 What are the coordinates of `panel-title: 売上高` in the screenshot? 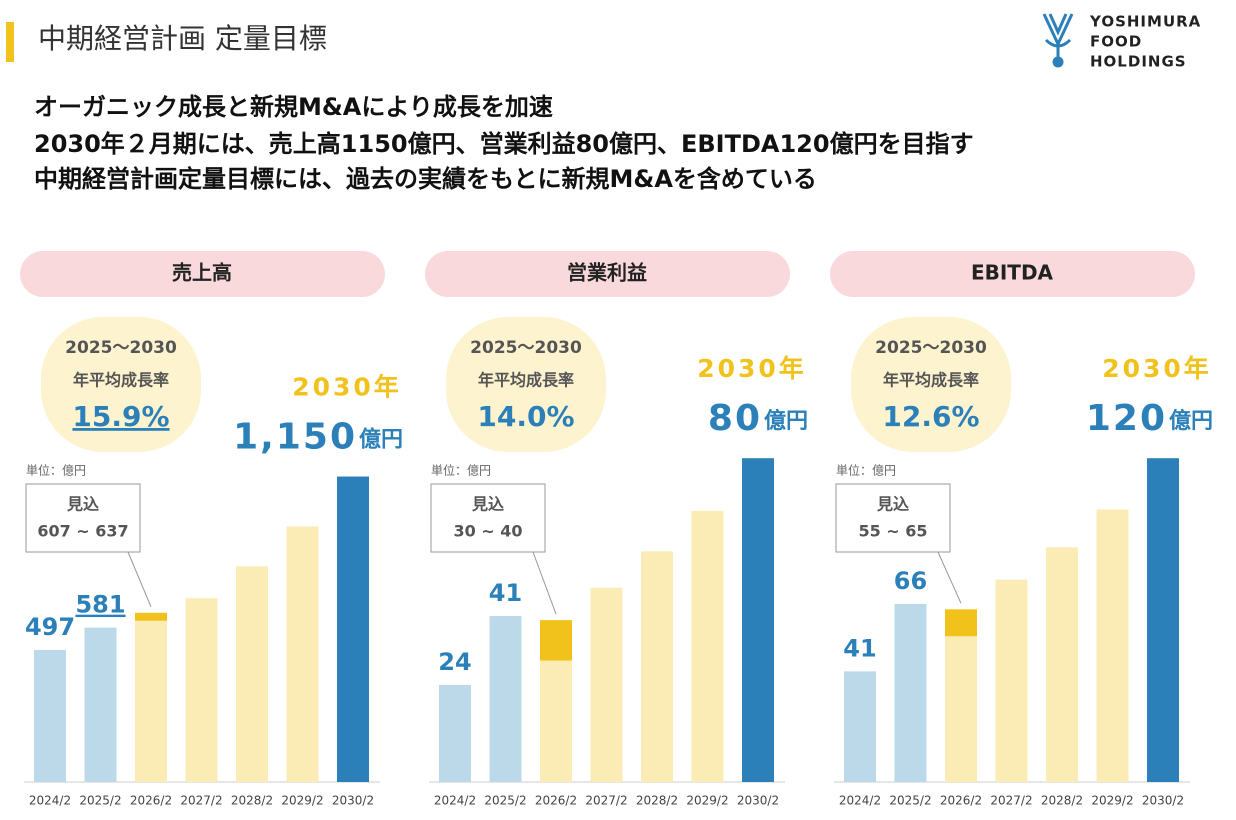 It's located at (202, 273).